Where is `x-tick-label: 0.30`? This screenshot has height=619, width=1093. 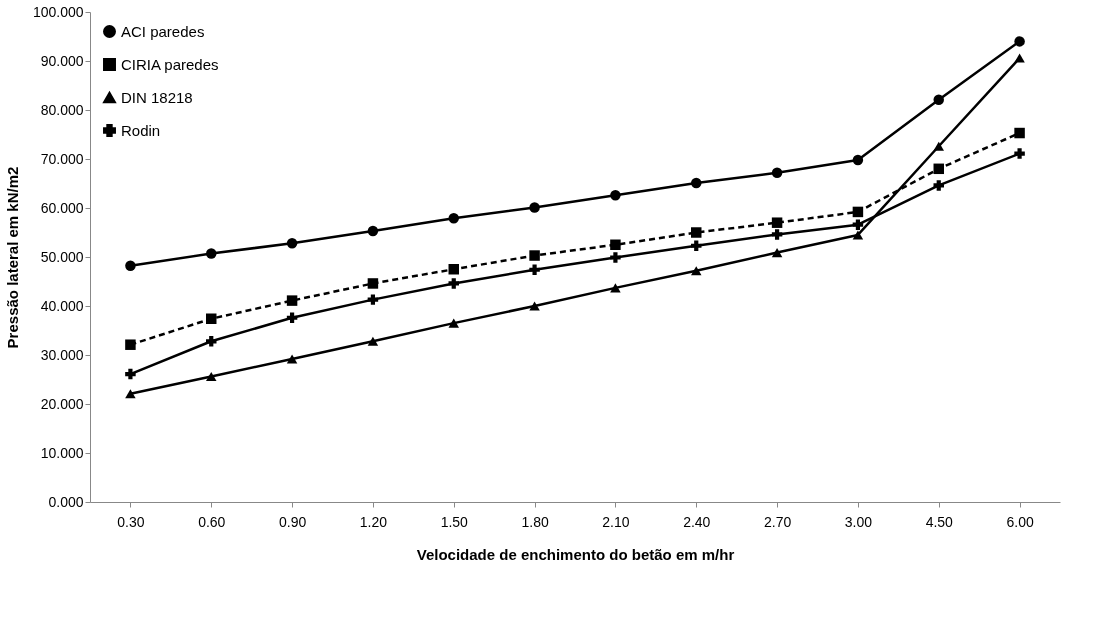 x-tick-label: 0.30 is located at coordinates (131, 521).